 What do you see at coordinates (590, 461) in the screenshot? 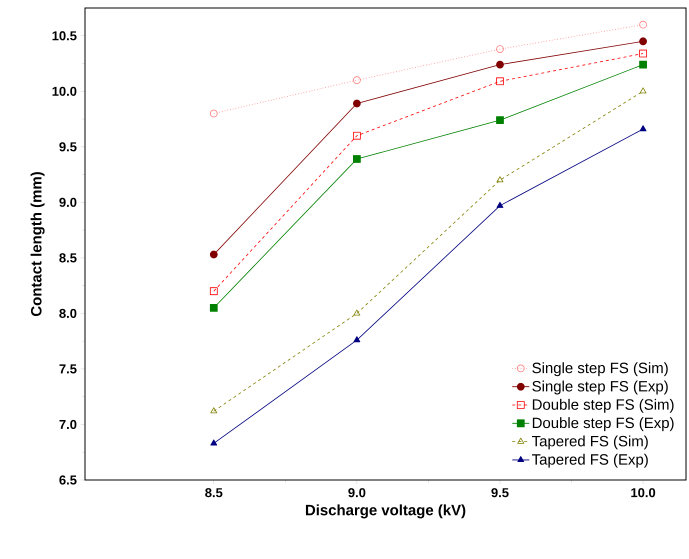
I see `legend-label: Tapered FS (Exp)` at bounding box center [590, 461].